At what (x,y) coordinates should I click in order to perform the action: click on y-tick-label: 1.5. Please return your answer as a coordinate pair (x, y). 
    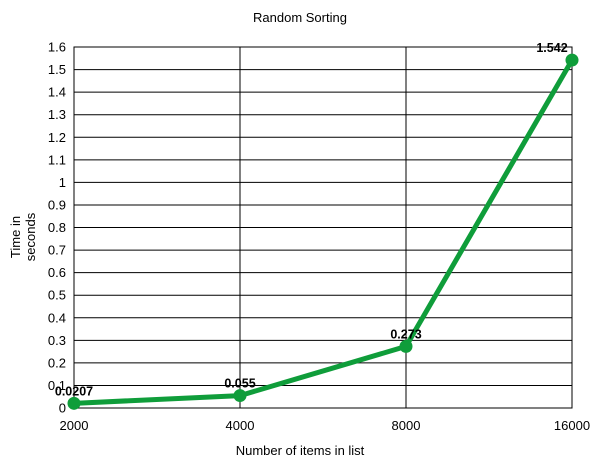
    Looking at the image, I should click on (57, 69).